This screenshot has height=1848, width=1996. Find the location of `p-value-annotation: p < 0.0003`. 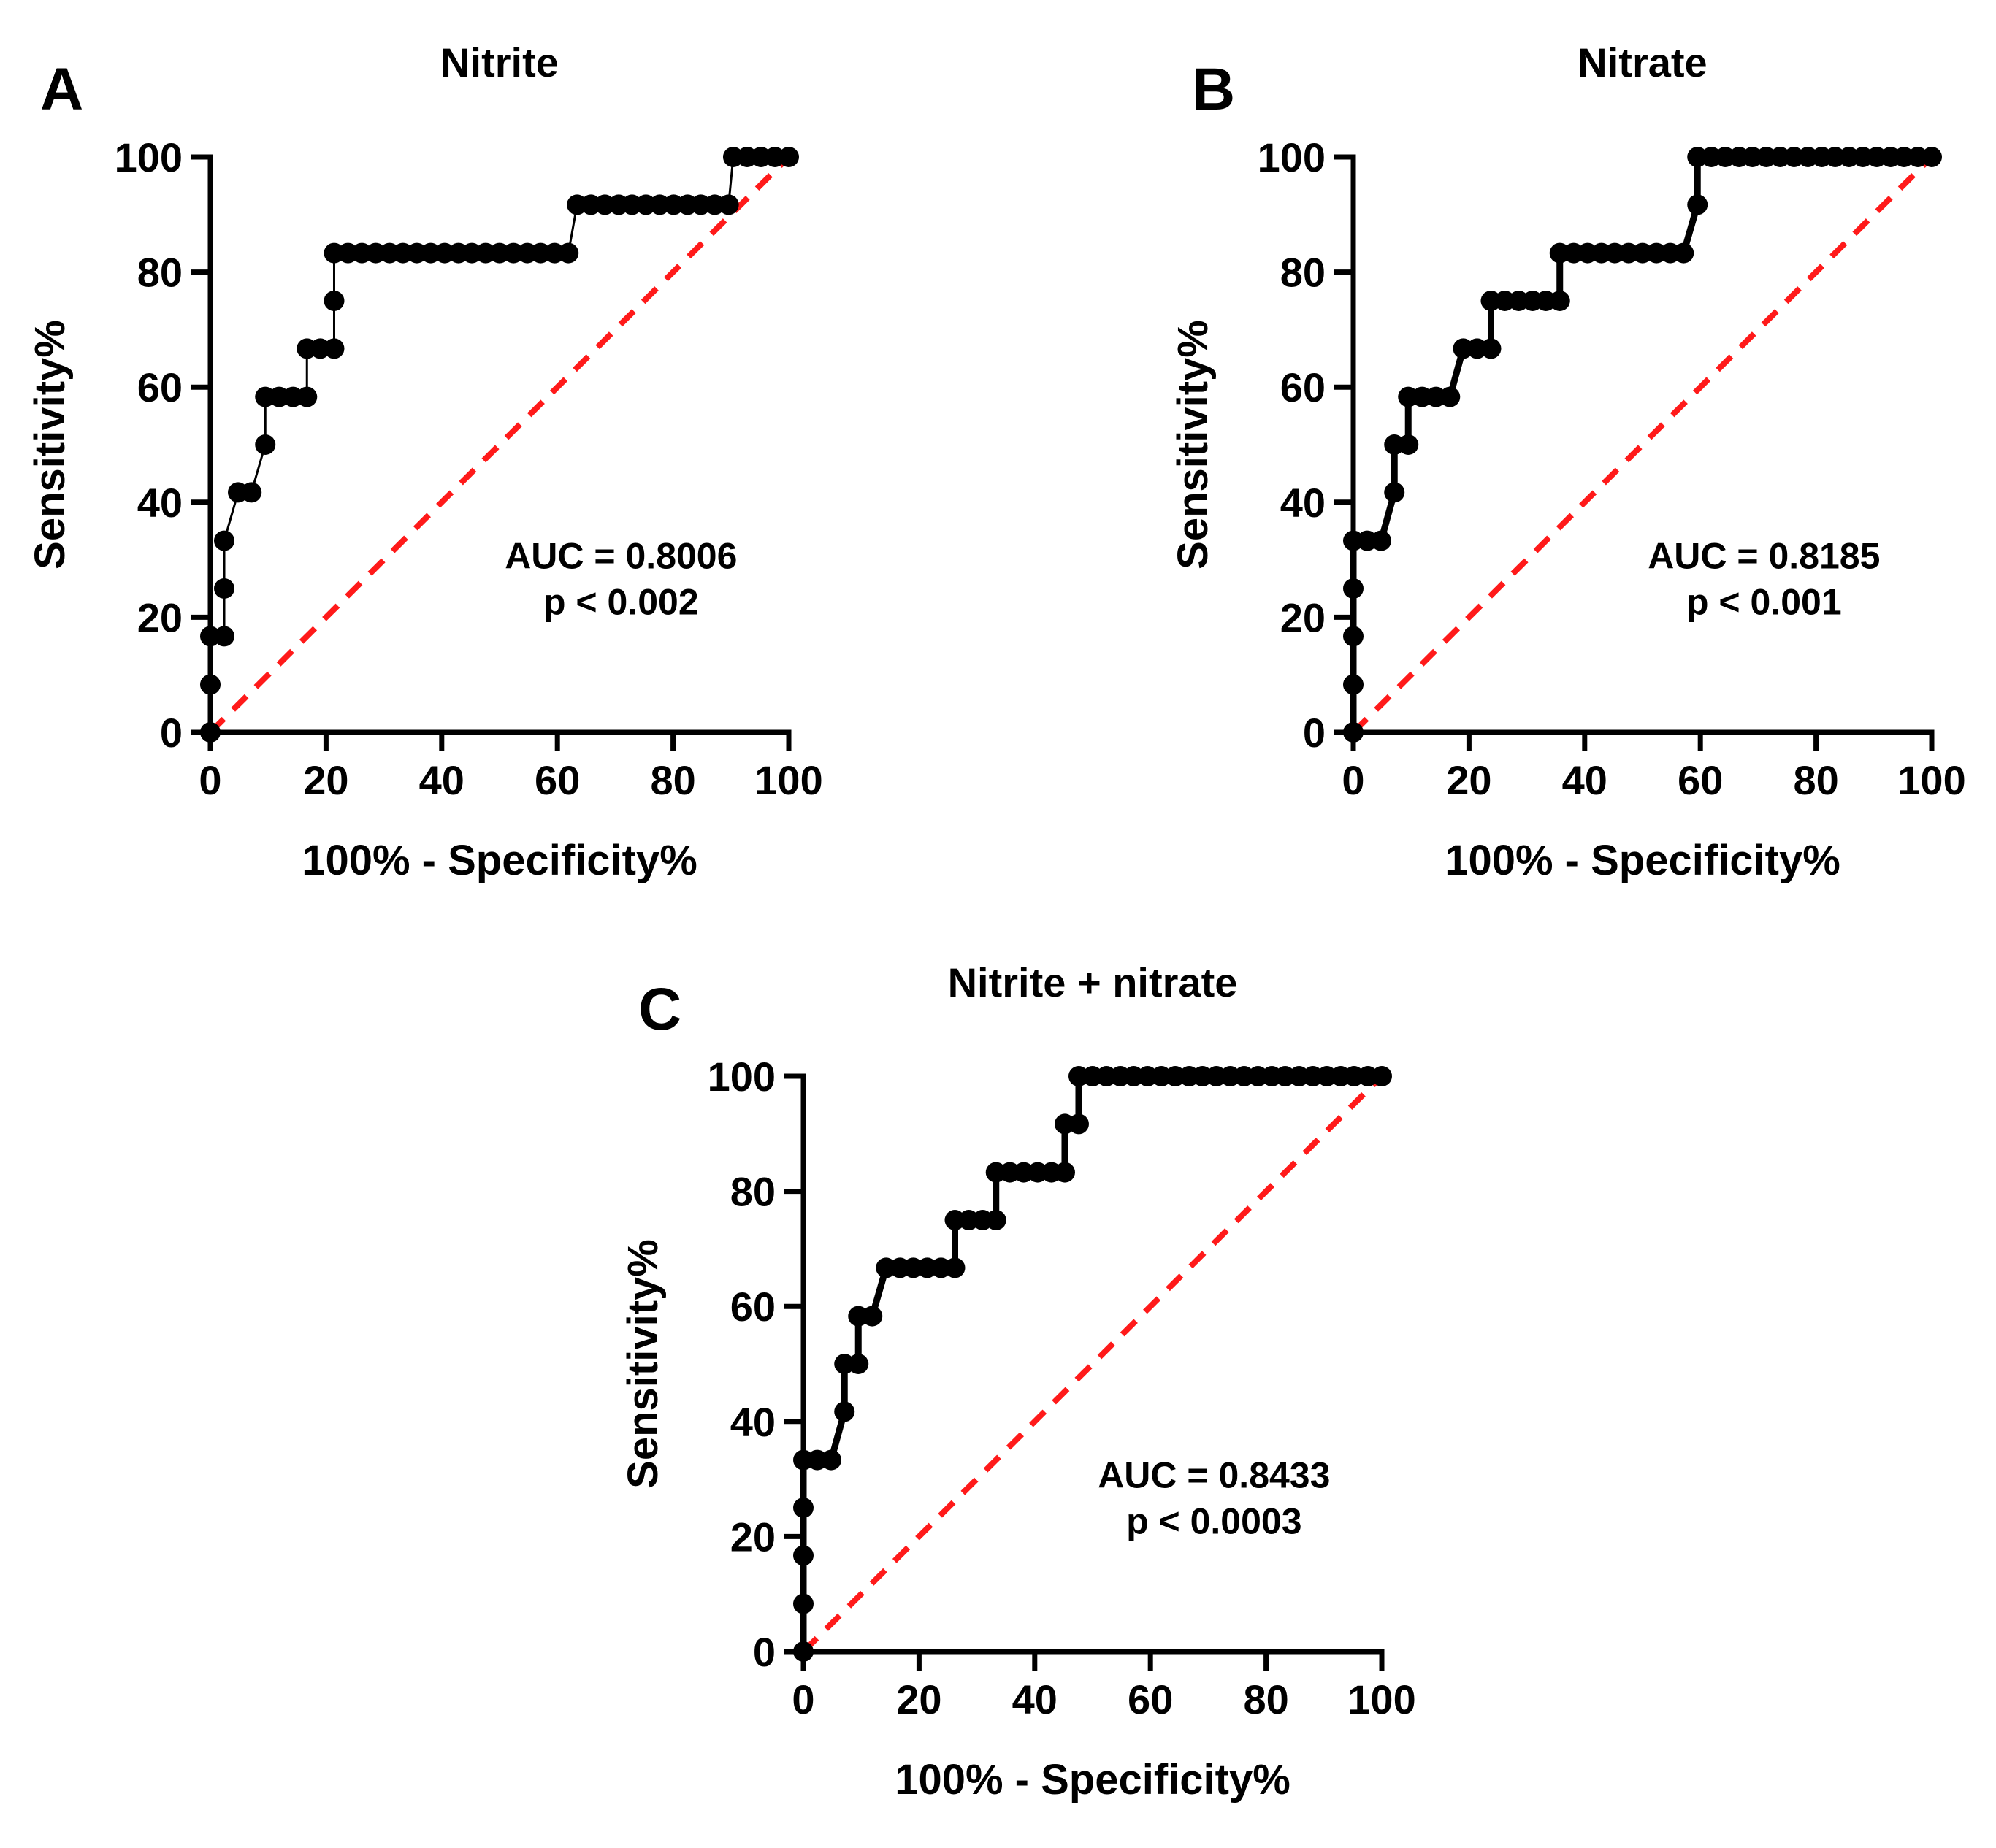

p-value-annotation: p < 0.0003 is located at coordinates (1213, 1521).